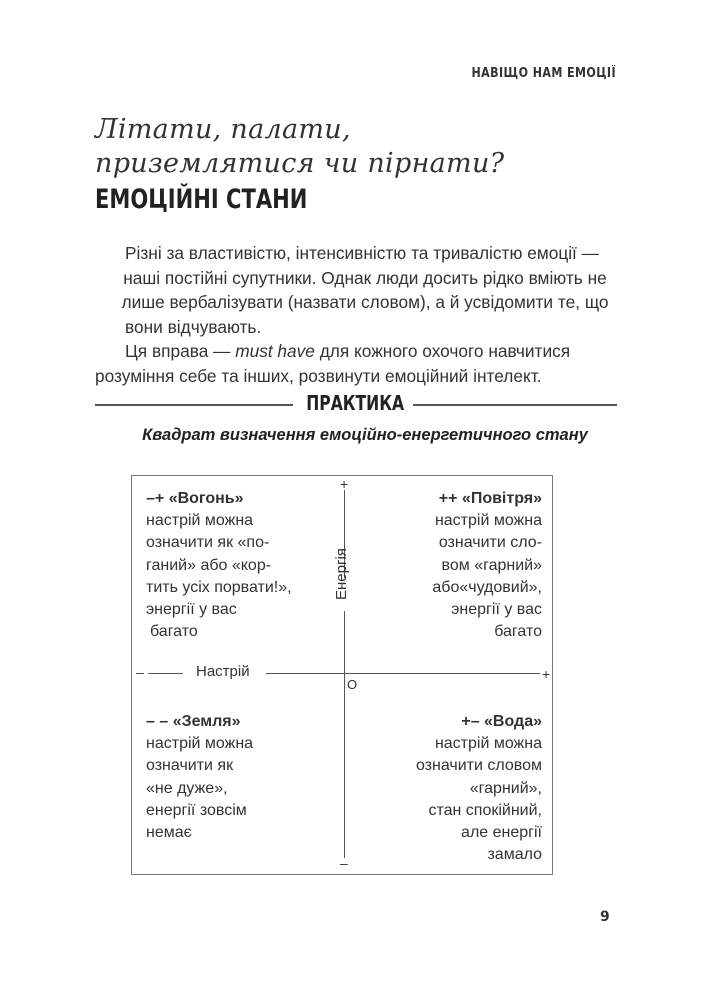 The image size is (728, 1000). I want to click on quadrant-line: енергії зовсім, so click(196, 810).